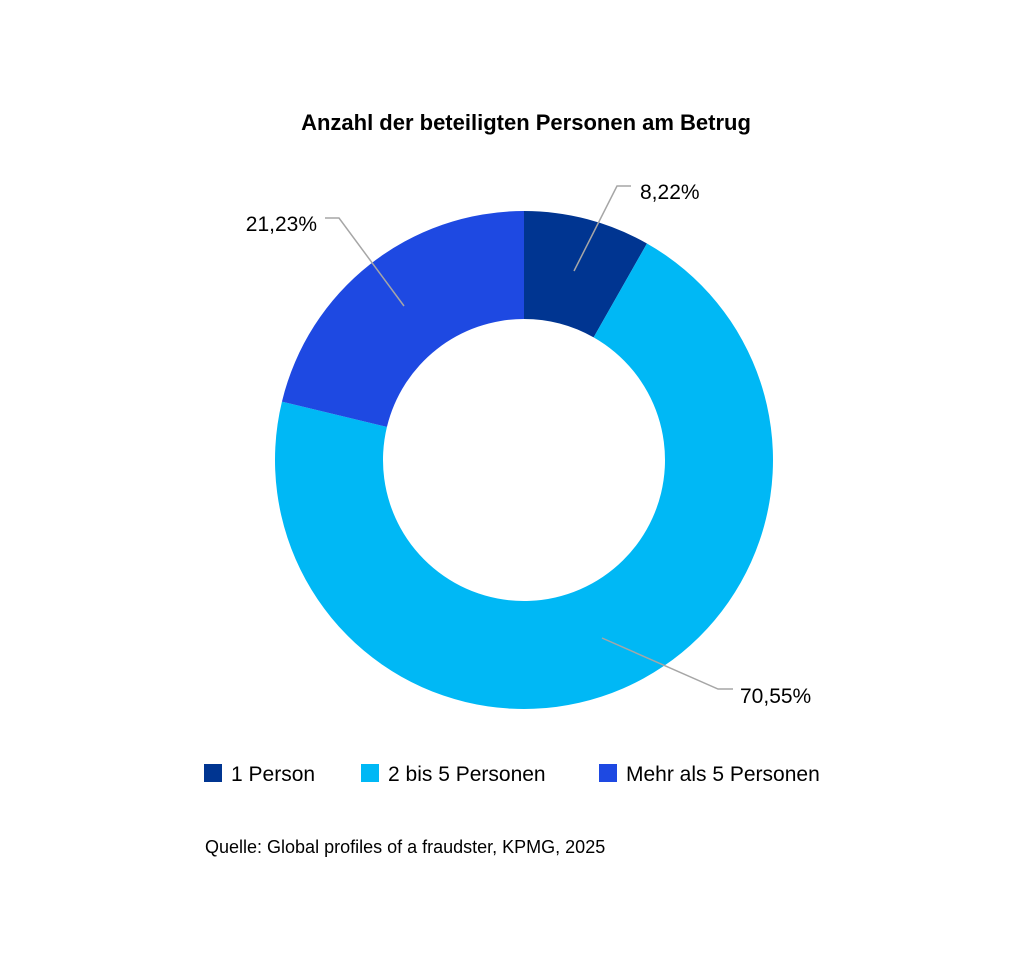  What do you see at coordinates (370, 773) in the screenshot?
I see `legend-swatch-2-bis-5-personen` at bounding box center [370, 773].